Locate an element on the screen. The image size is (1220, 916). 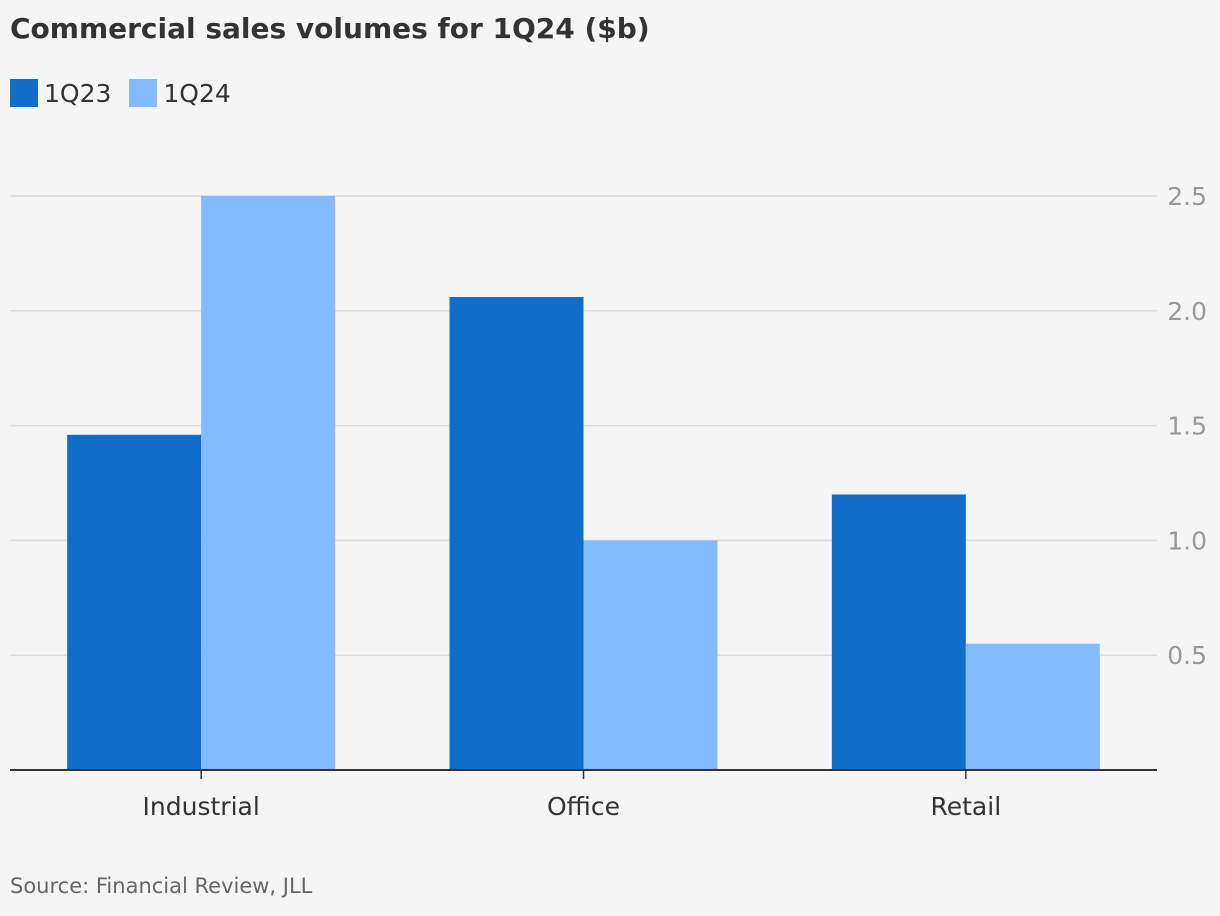
bar-industrial-1q23 is located at coordinates (134, 602).